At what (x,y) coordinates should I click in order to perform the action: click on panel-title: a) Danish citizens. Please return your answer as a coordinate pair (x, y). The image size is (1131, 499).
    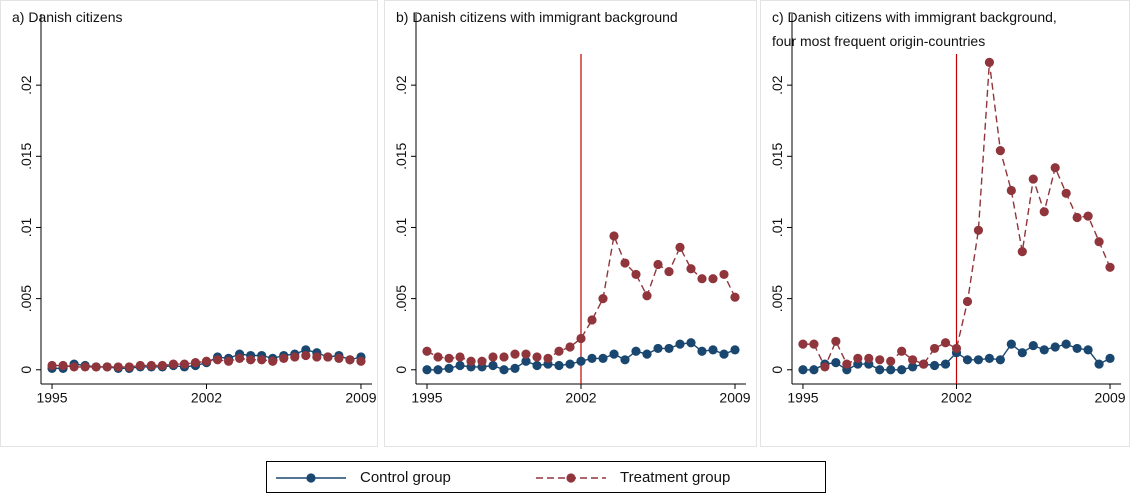
    Looking at the image, I should click on (67, 17).